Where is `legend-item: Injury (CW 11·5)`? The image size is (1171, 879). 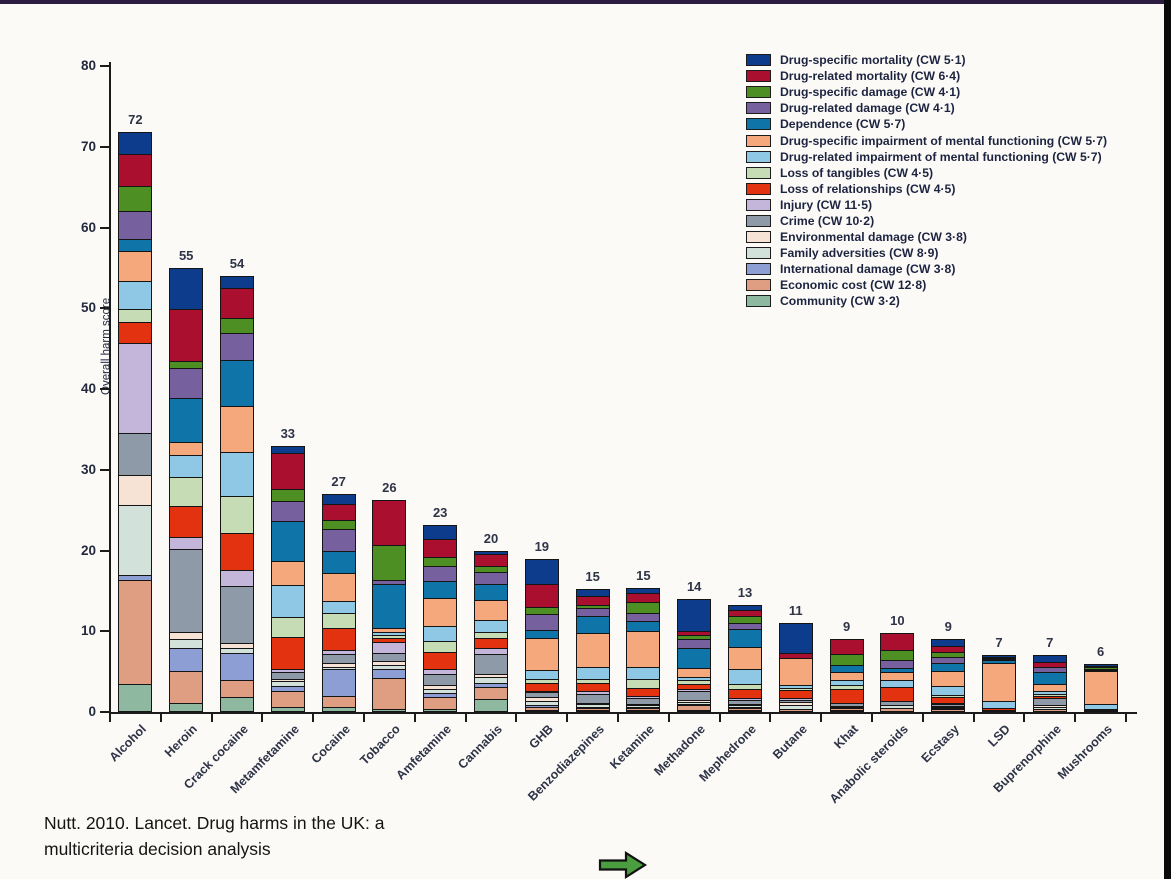 legend-item: Injury (CW 11·5) is located at coordinates (926, 205).